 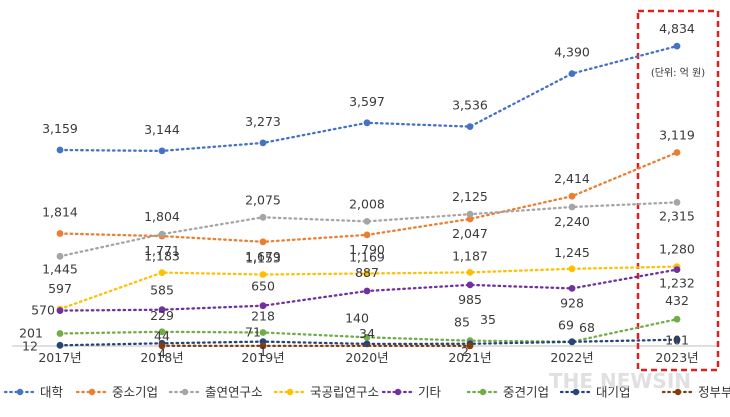 What do you see at coordinates (52, 392) in the screenshot?
I see `legend-label: 대학` at bounding box center [52, 392].